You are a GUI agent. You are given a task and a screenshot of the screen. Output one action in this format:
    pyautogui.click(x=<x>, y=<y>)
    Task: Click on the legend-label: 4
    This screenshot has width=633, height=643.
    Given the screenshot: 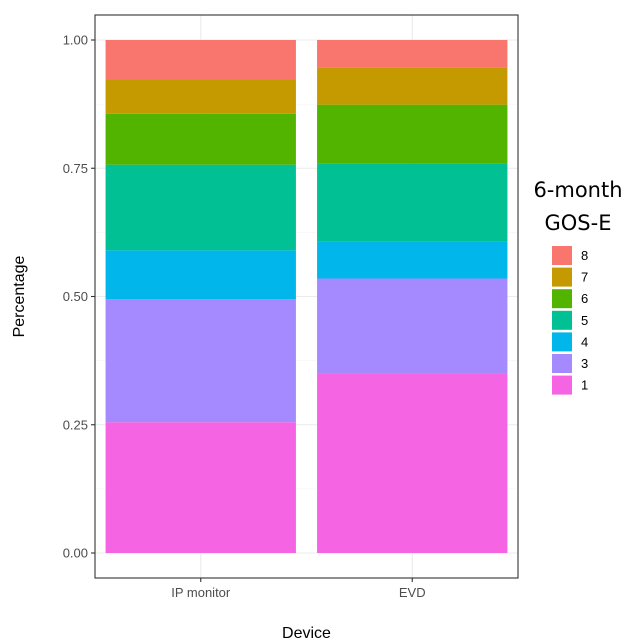 What is the action you would take?
    pyautogui.click(x=584, y=341)
    